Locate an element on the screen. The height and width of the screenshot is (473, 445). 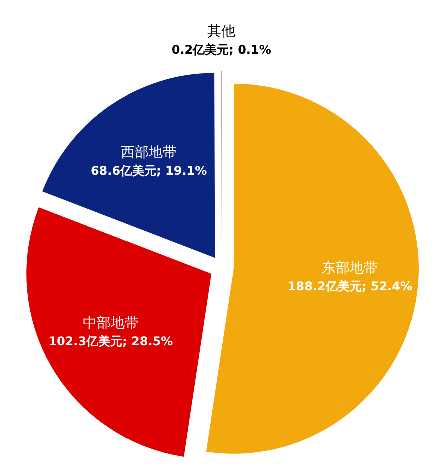
slice-label: 其他 is located at coordinates (222, 32).